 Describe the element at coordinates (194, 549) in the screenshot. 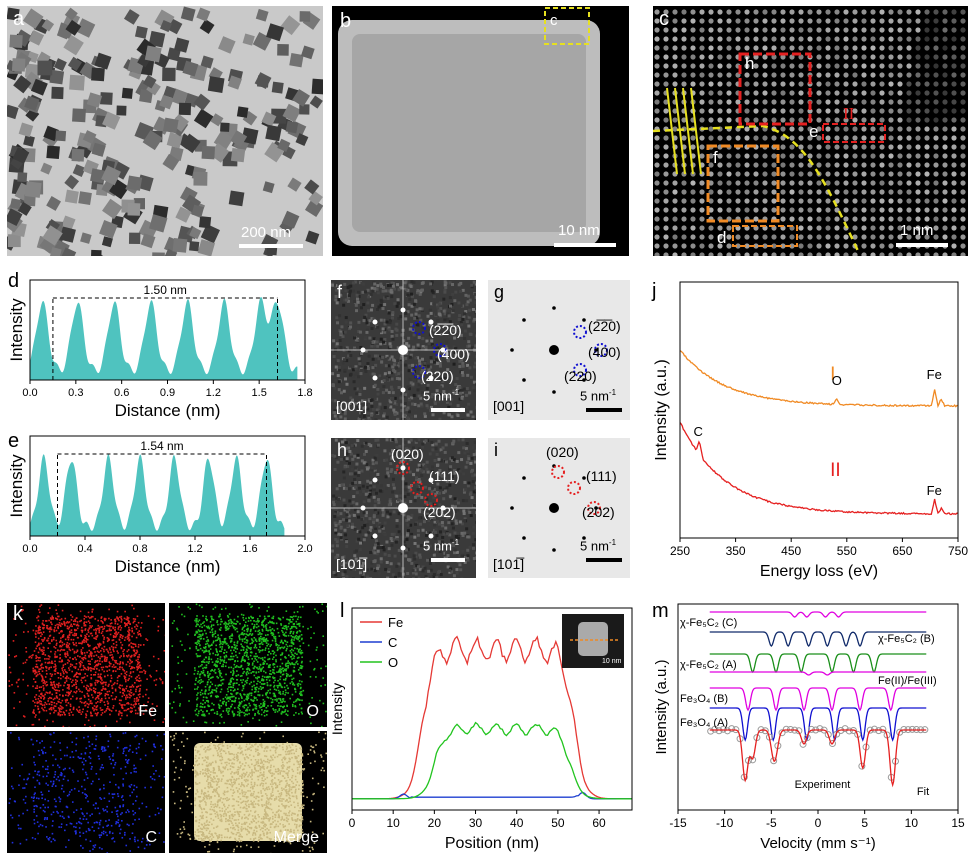

I see `x-tick-label: 1.2` at that location.